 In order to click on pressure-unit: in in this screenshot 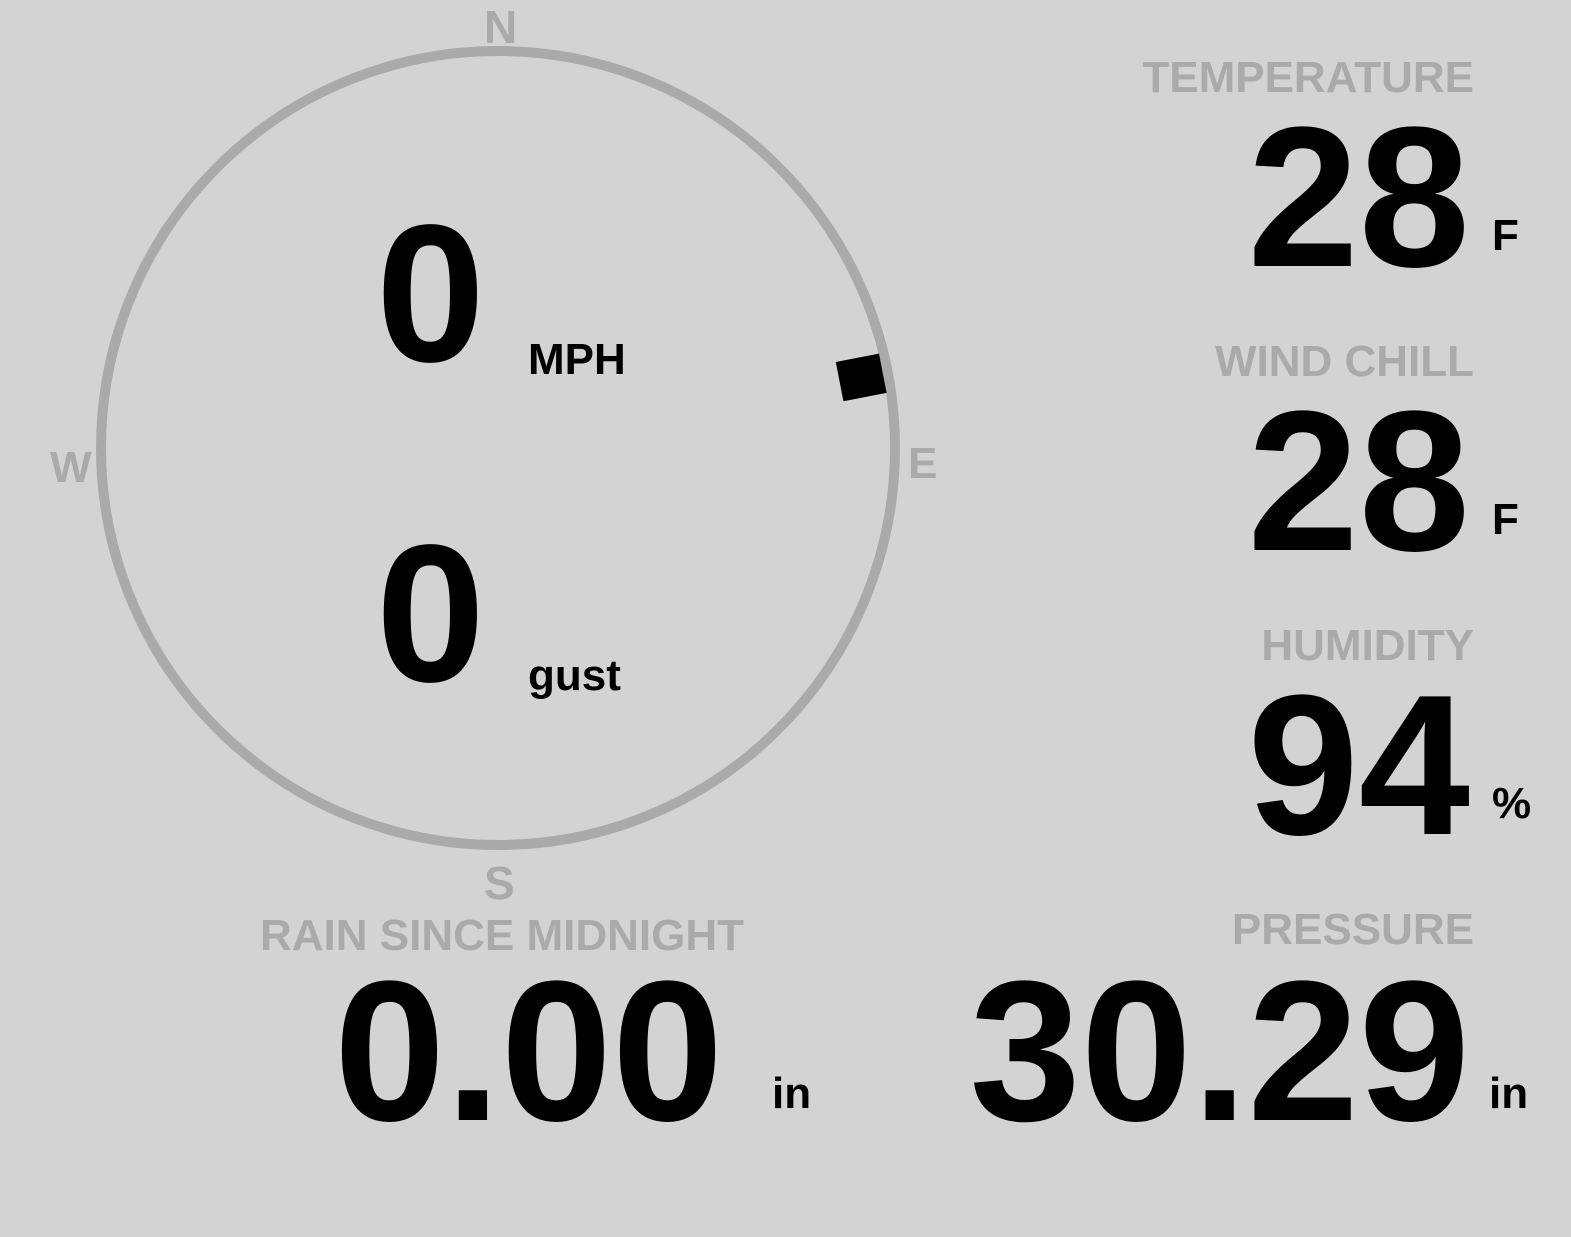, I will do `click(1509, 1093)`.